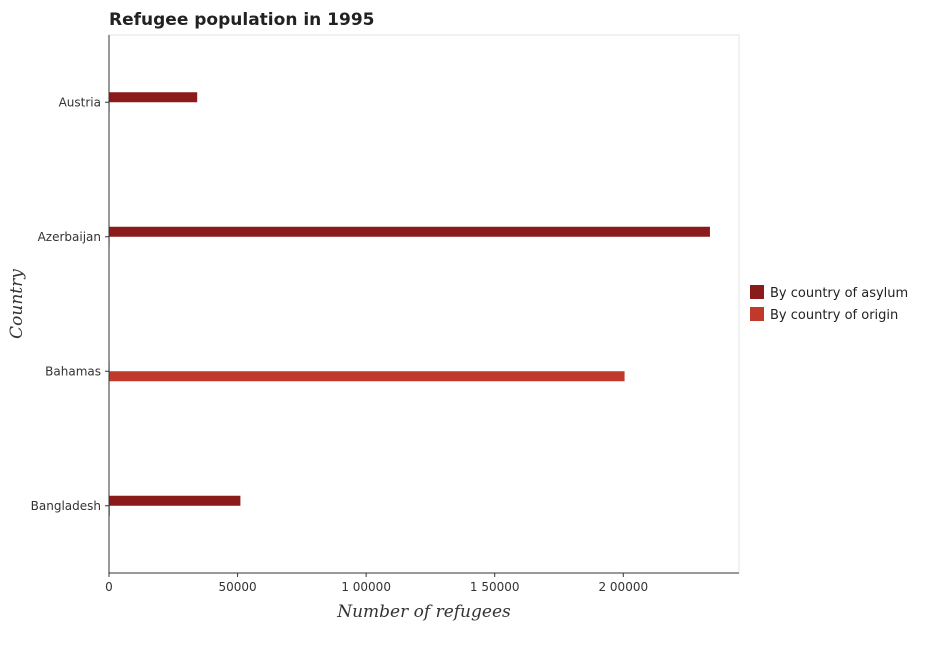 Image resolution: width=926 pixels, height=650 pixels. I want to click on y-axis: Austria Azerbaijan Bahamas Bangladesh, so click(70, 304).